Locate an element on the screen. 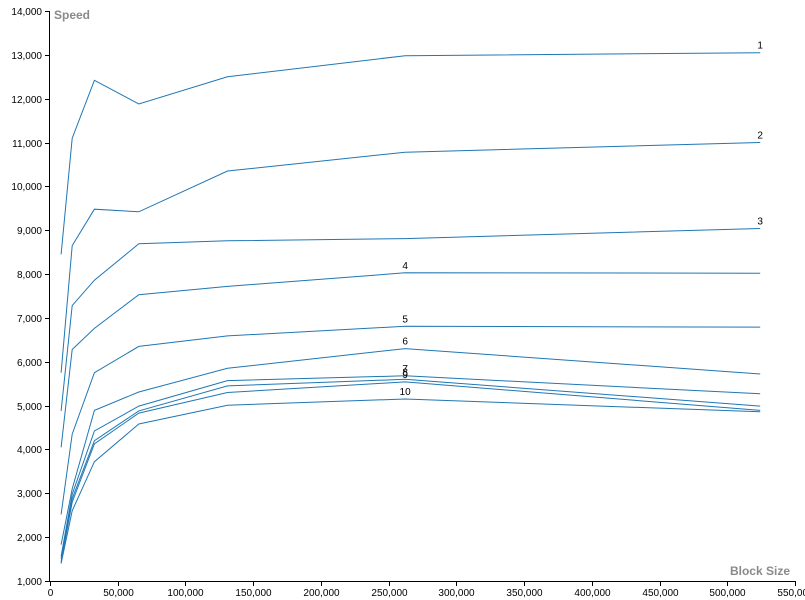  x-tick-label: 500,000 is located at coordinates (727, 593).